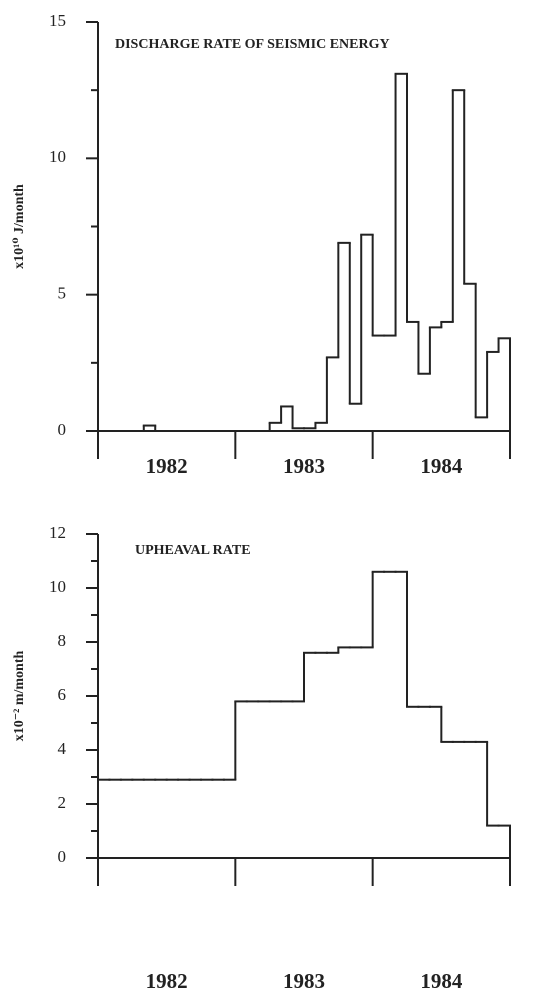 This screenshot has height=994, width=541. I want to click on y-axis-label: x10¹⁰ J/month, so click(19, 226).